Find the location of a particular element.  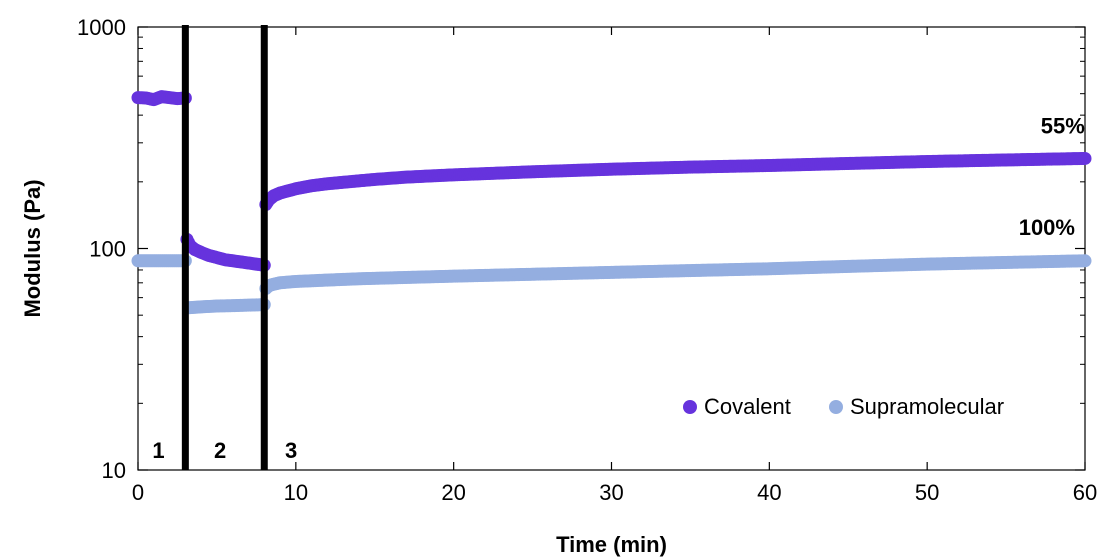

percent-annotation: 55% is located at coordinates (1063, 126).